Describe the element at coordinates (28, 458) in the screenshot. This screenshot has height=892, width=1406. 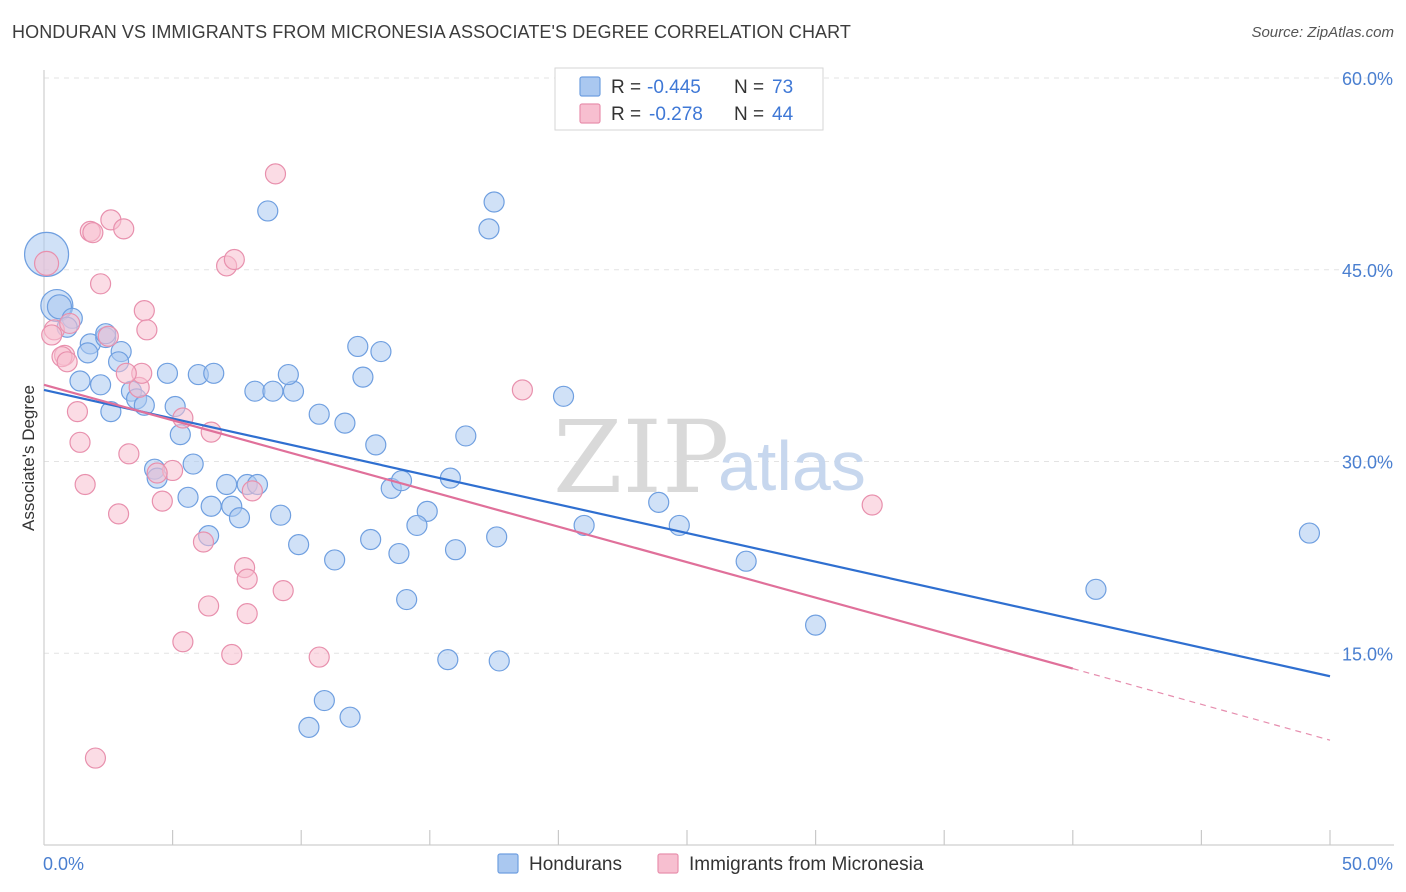
I see `y-axis-title: Associate's Degree` at that location.